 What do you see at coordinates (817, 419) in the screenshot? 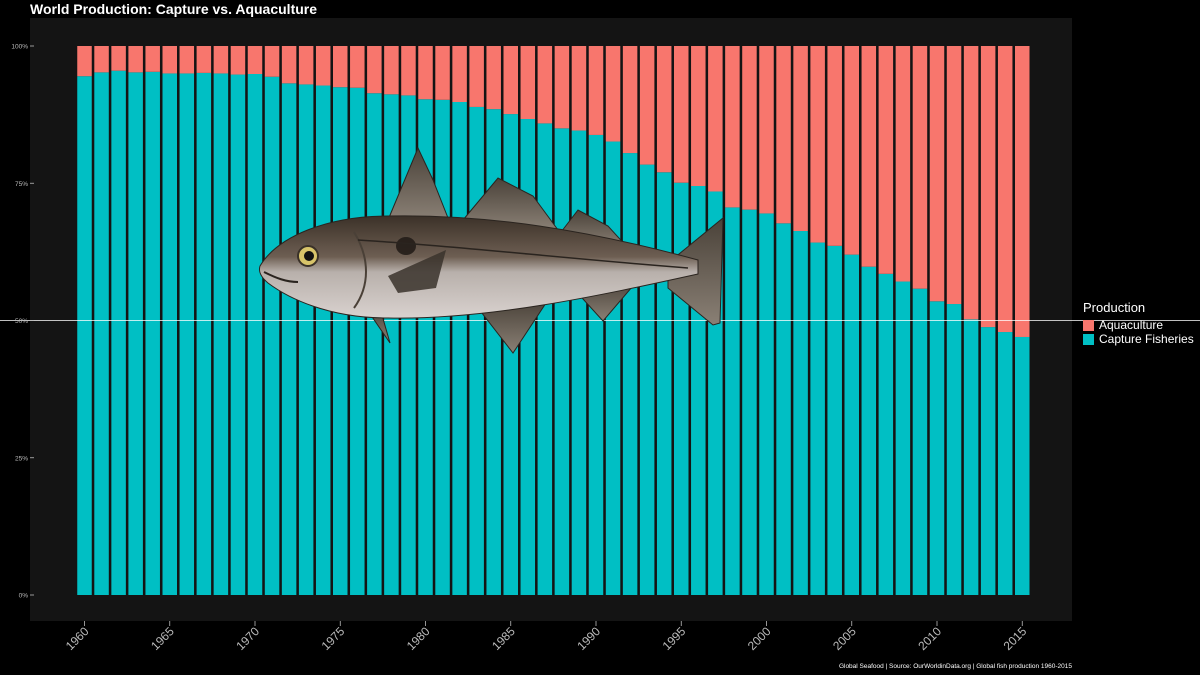
I see `bar-capture-fisheries-2003` at bounding box center [817, 419].